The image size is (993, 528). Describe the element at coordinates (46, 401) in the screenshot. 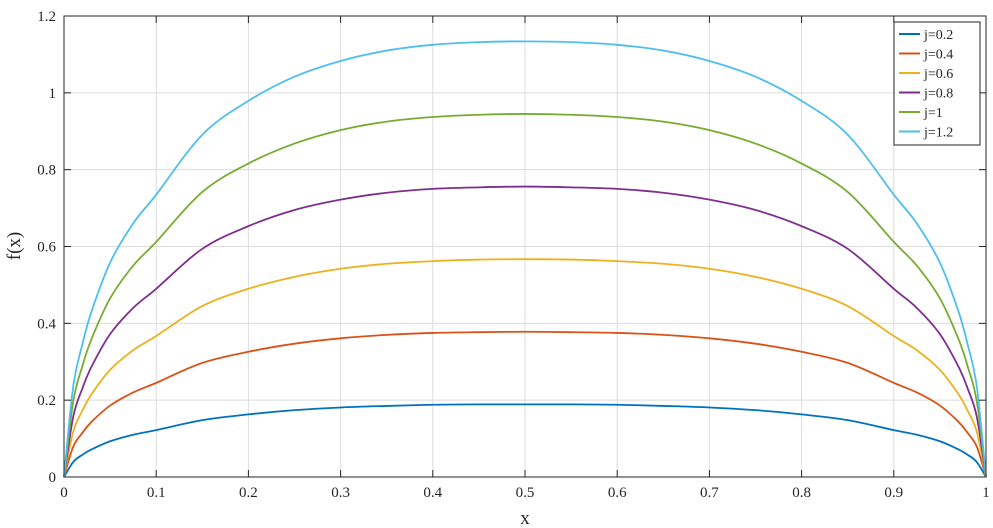

I see `y-tick-label: 0.2` at that location.